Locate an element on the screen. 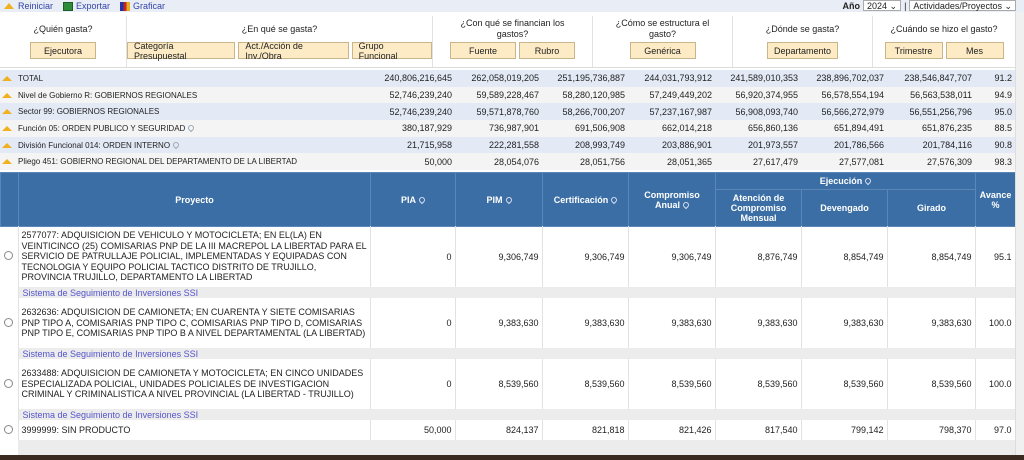  export-label: Exportar is located at coordinates (93, 6).